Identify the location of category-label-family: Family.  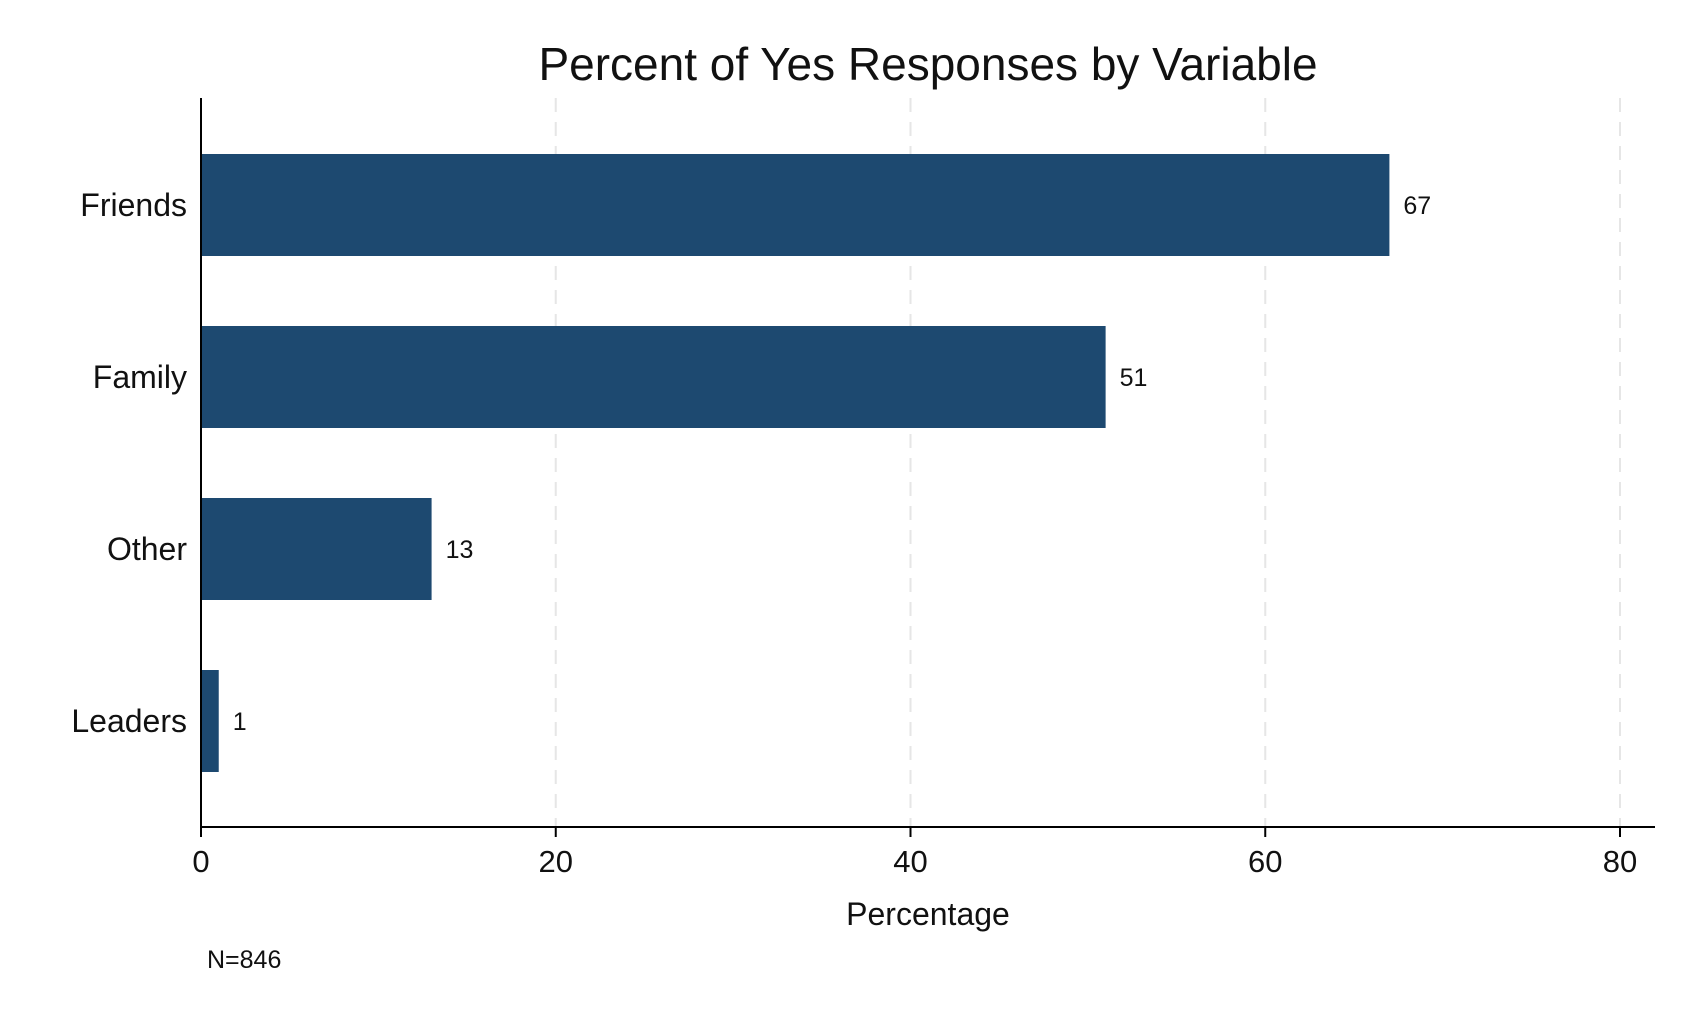
(140, 377).